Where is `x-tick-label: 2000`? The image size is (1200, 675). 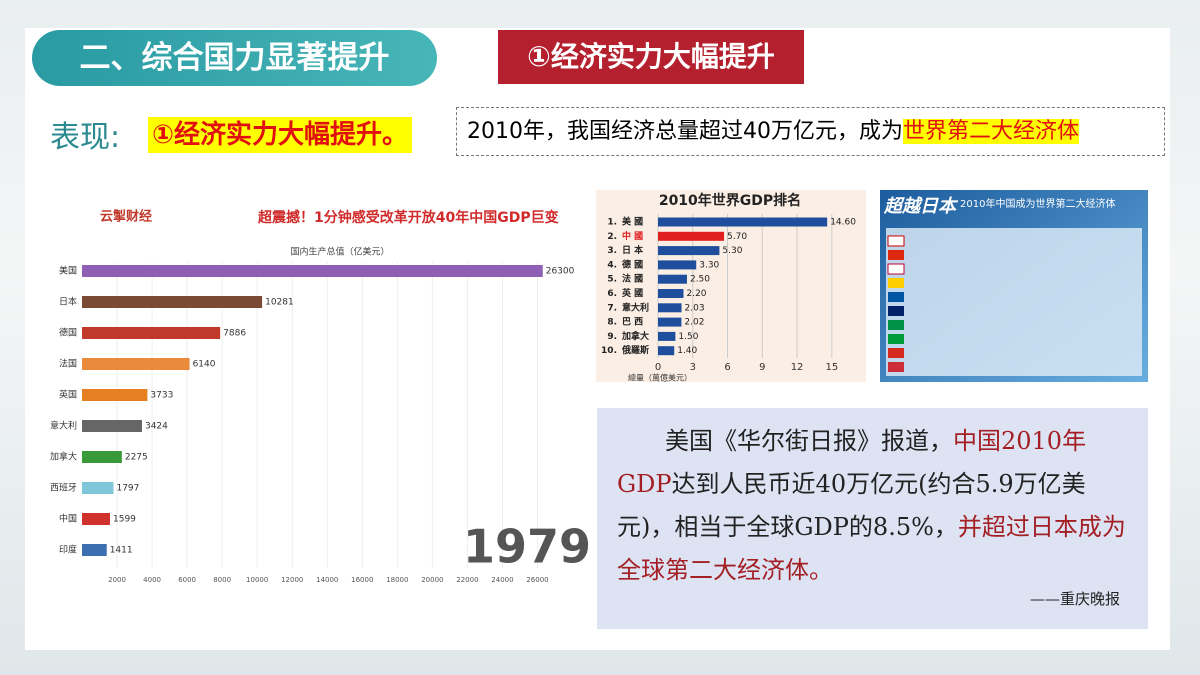
x-tick-label: 2000 is located at coordinates (117, 580).